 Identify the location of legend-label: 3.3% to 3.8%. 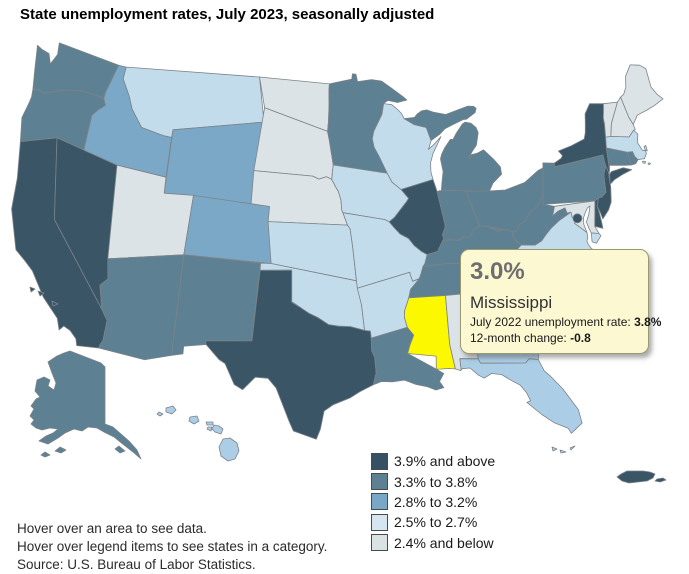
(436, 481).